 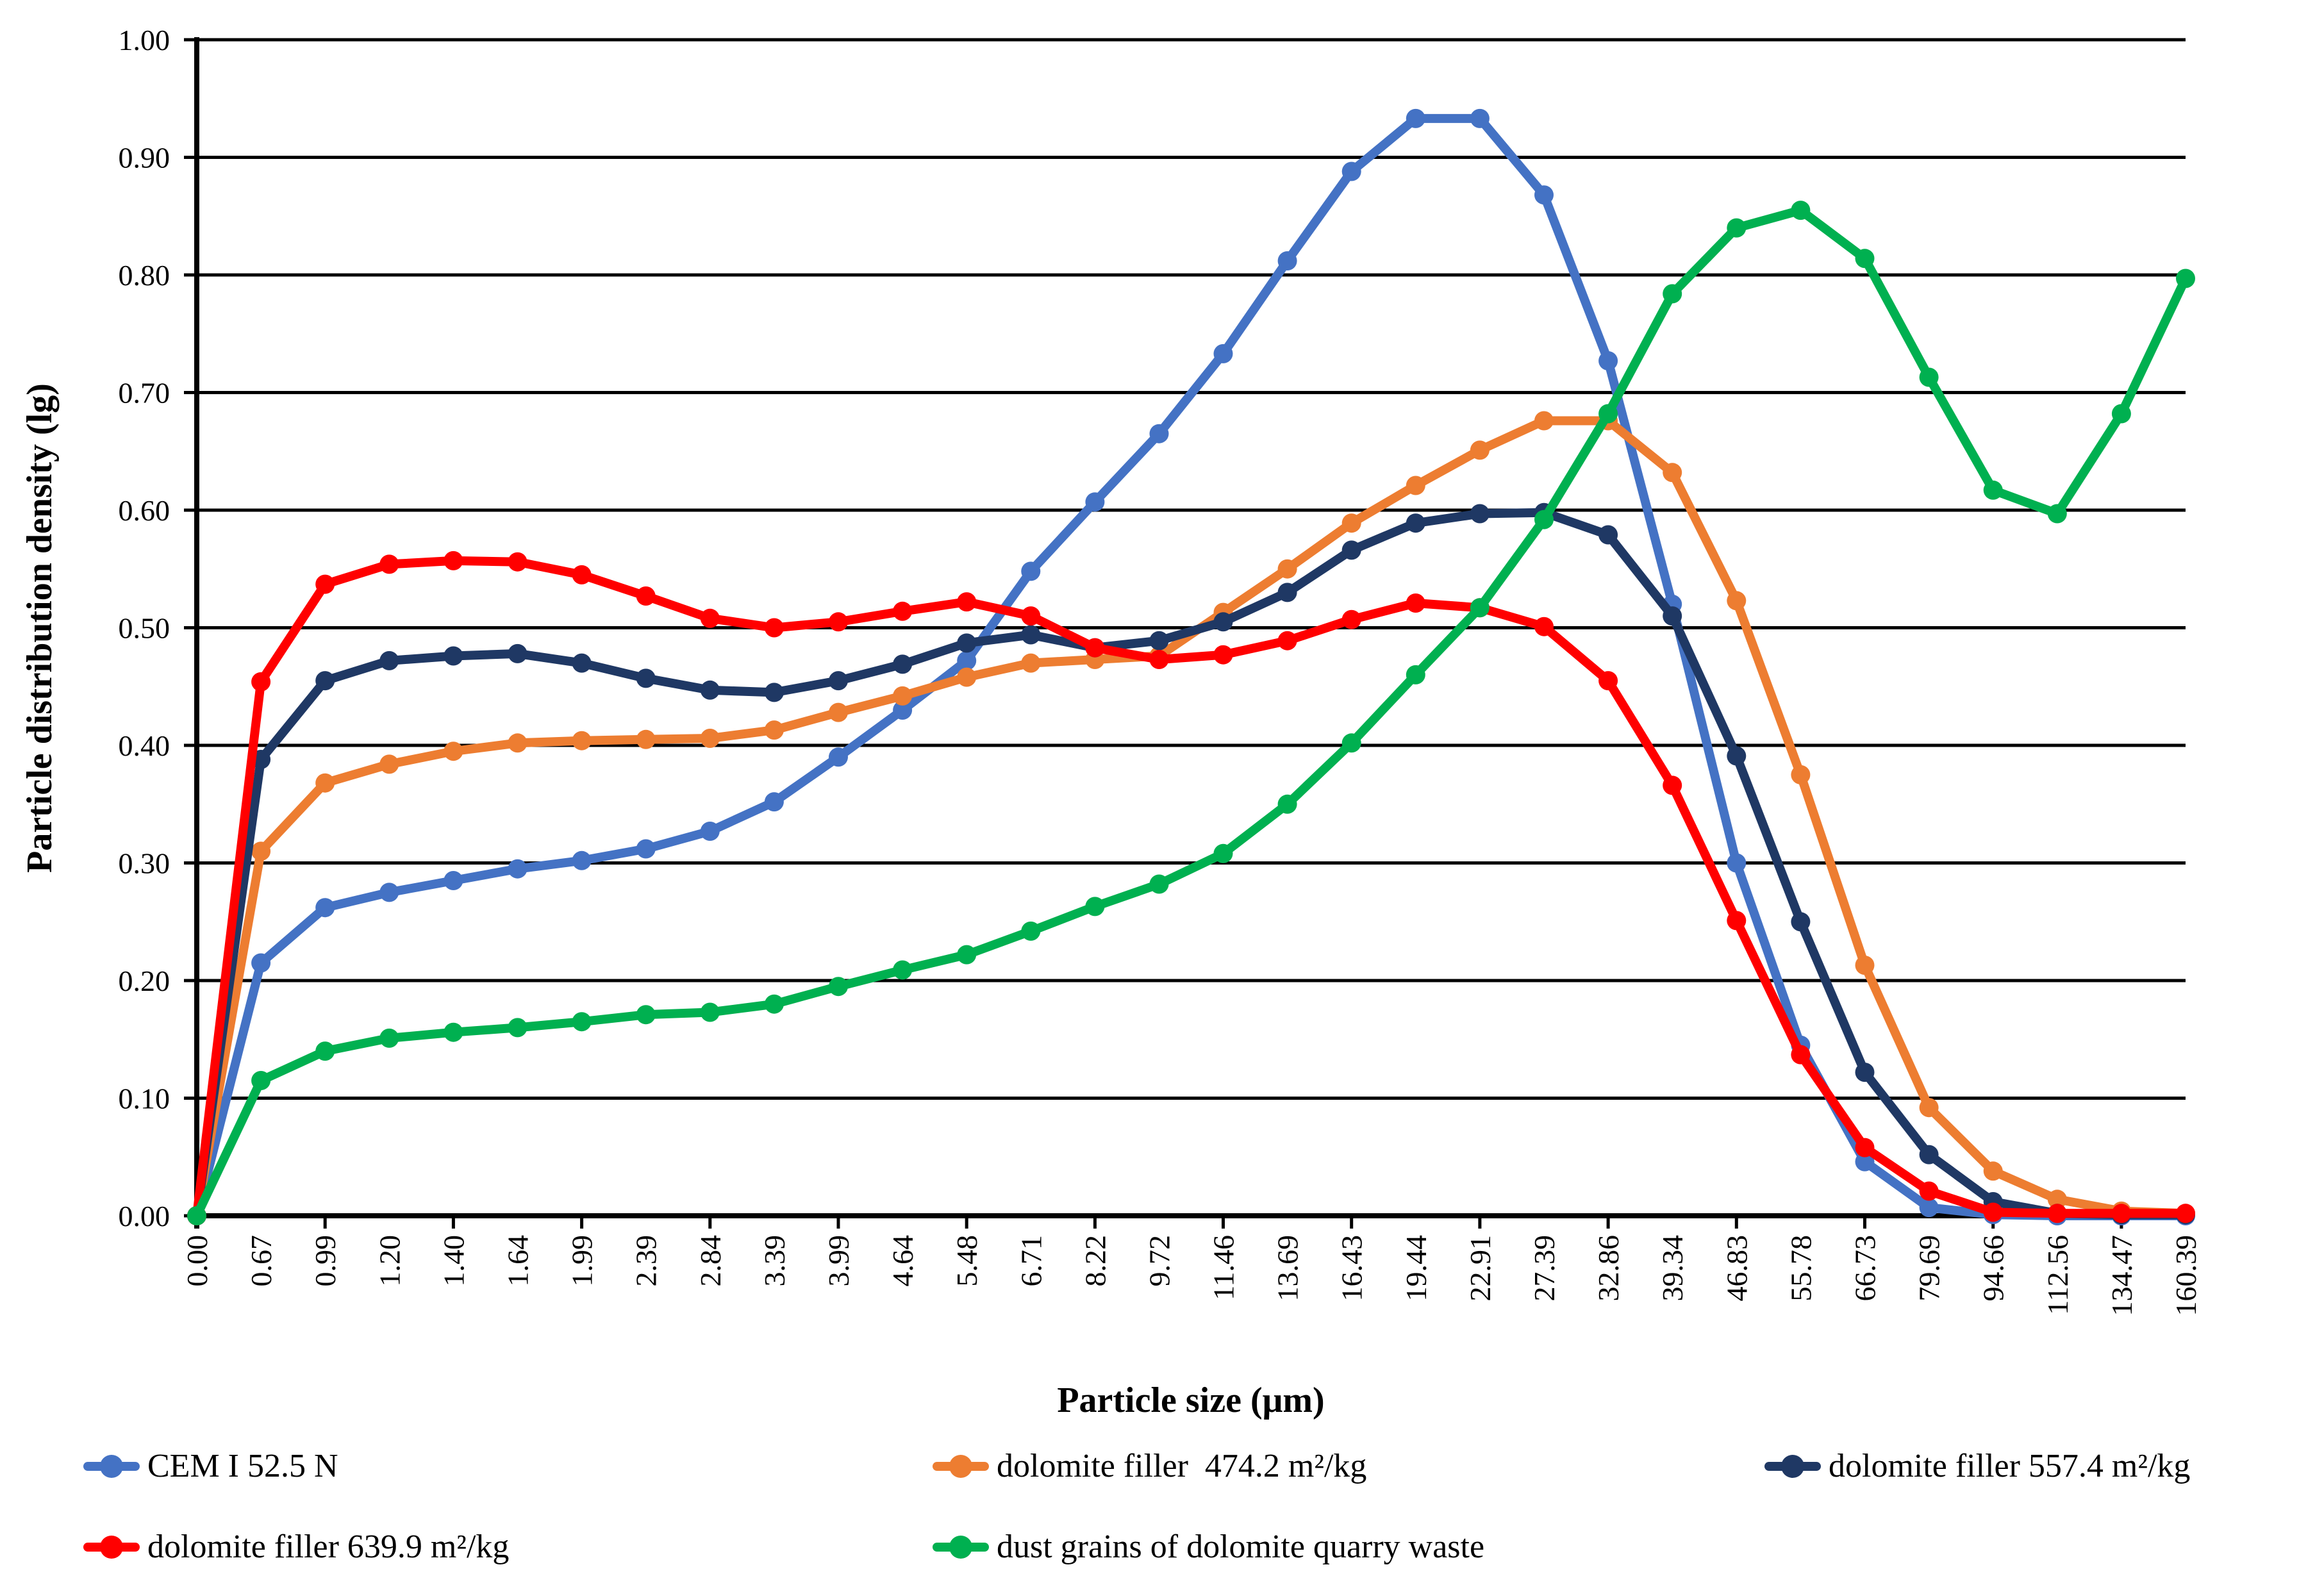 I want to click on y-tick-label: 0.50, so click(x=145, y=628).